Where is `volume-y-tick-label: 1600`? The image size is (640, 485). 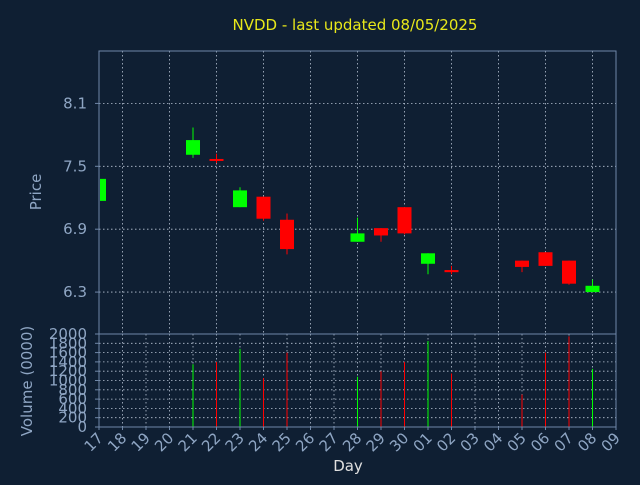 volume-y-tick-label: 1600 is located at coordinates (68, 353).